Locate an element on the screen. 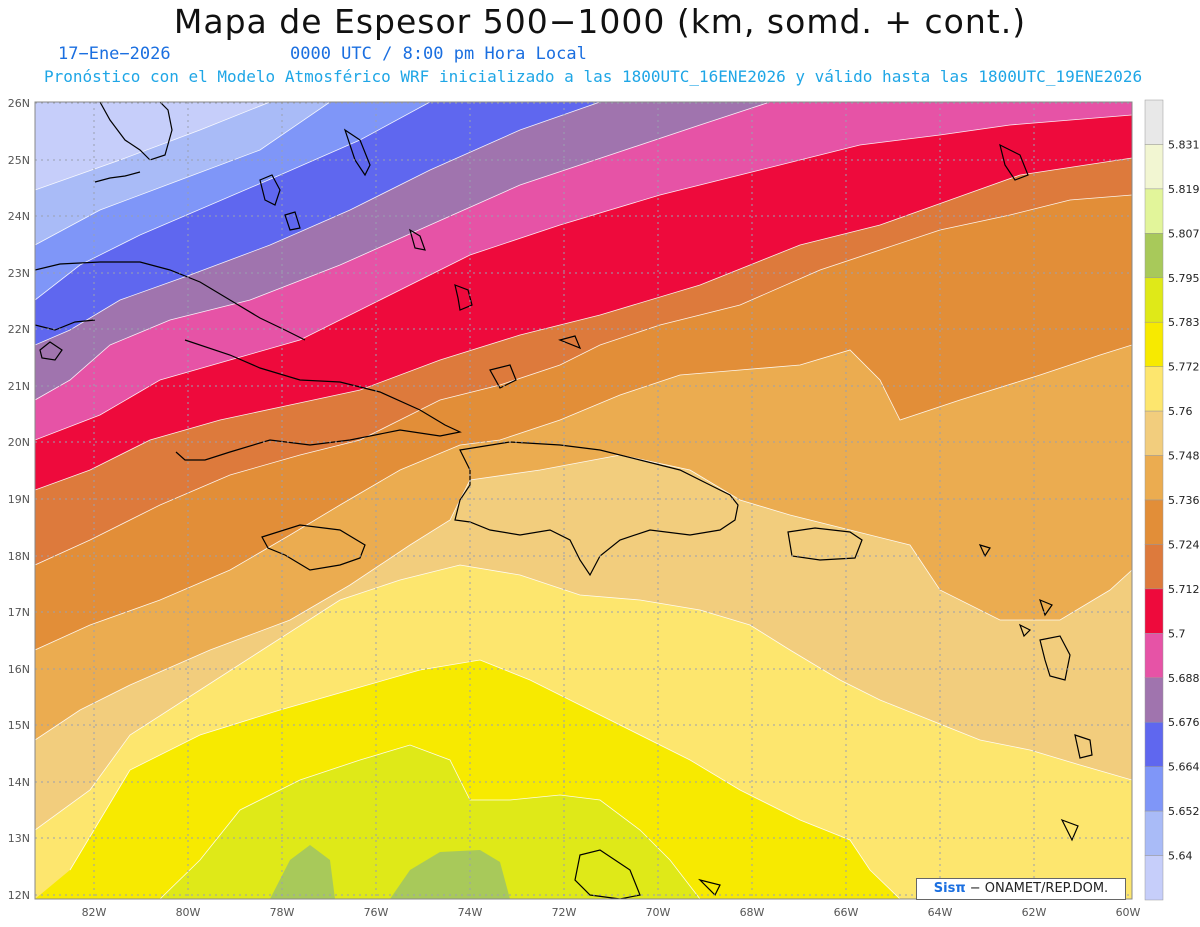  lon-label: 60W is located at coordinates (1128, 912).